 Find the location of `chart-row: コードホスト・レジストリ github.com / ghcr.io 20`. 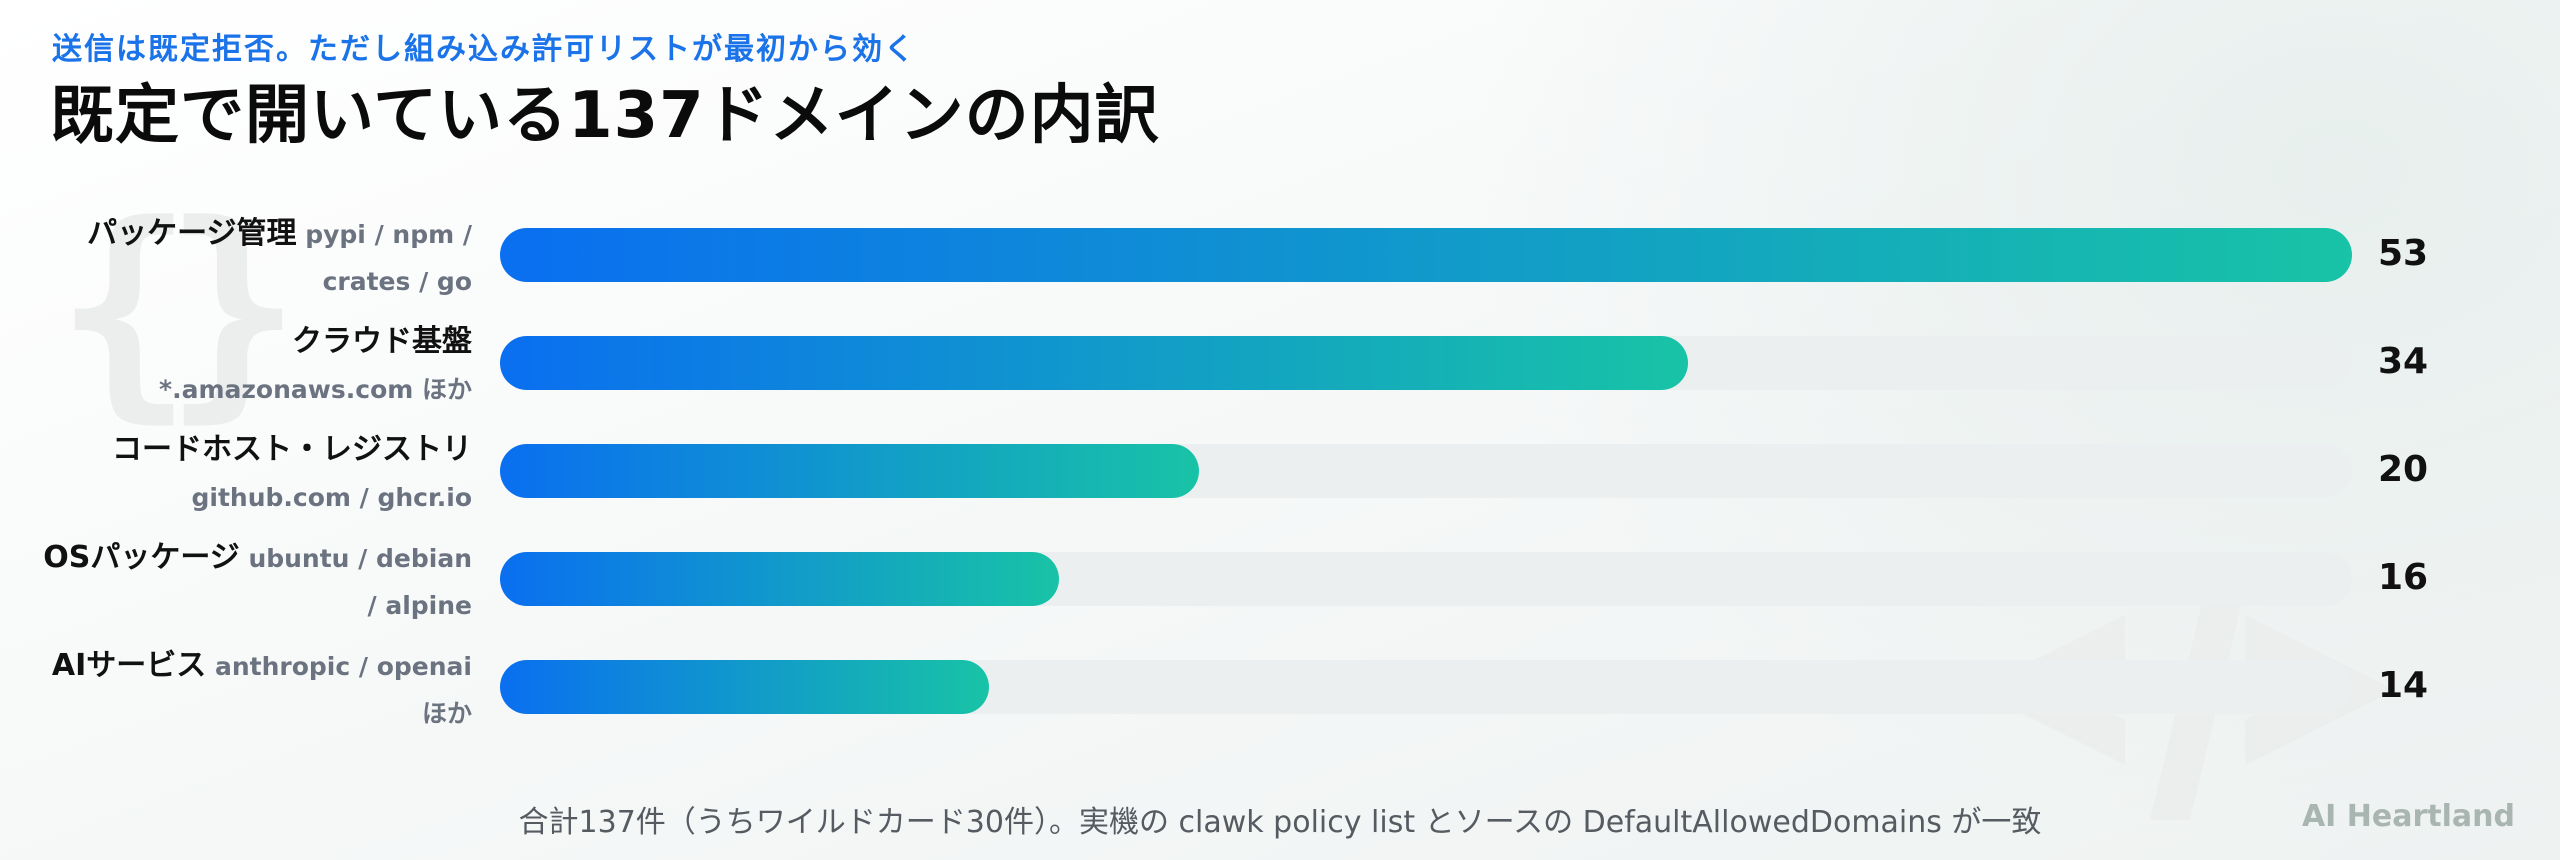

chart-row: コードホスト・レジストリ github.com / ghcr.io 20 is located at coordinates (1280, 482).